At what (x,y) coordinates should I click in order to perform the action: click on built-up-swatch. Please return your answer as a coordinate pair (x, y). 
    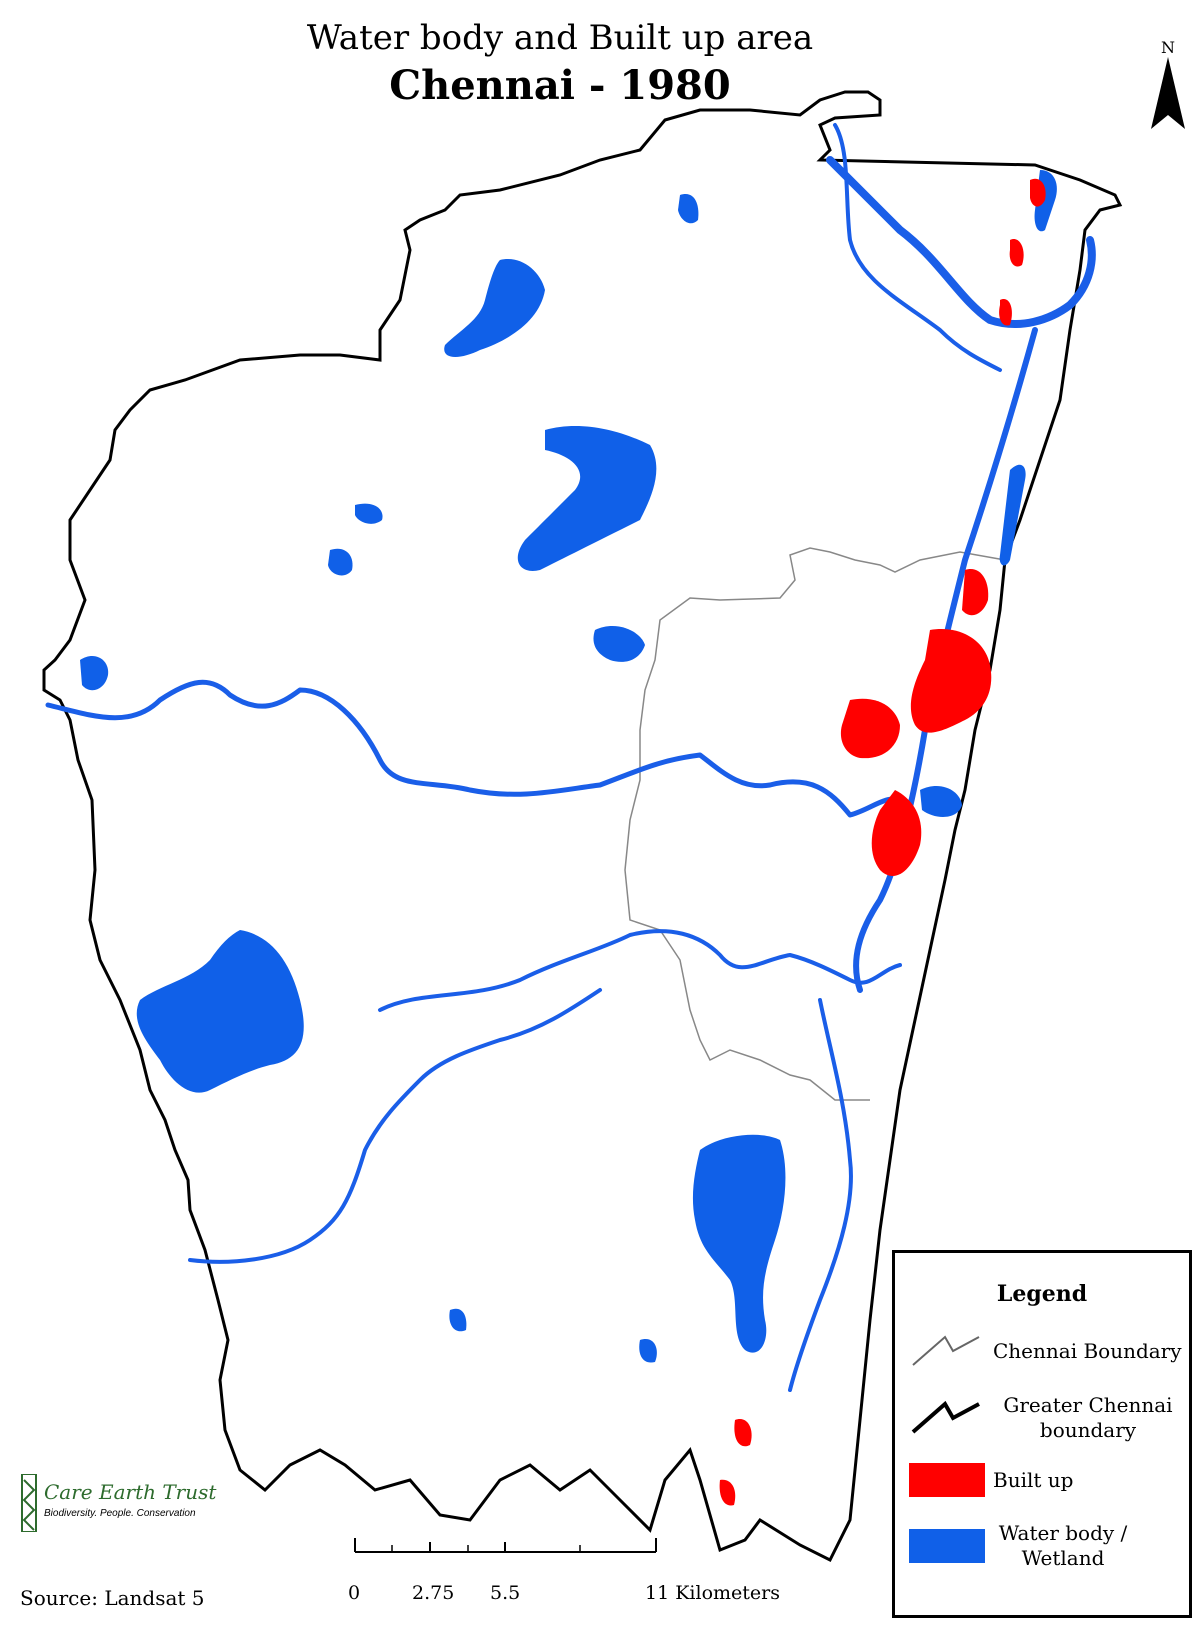
    Looking at the image, I should click on (947, 1480).